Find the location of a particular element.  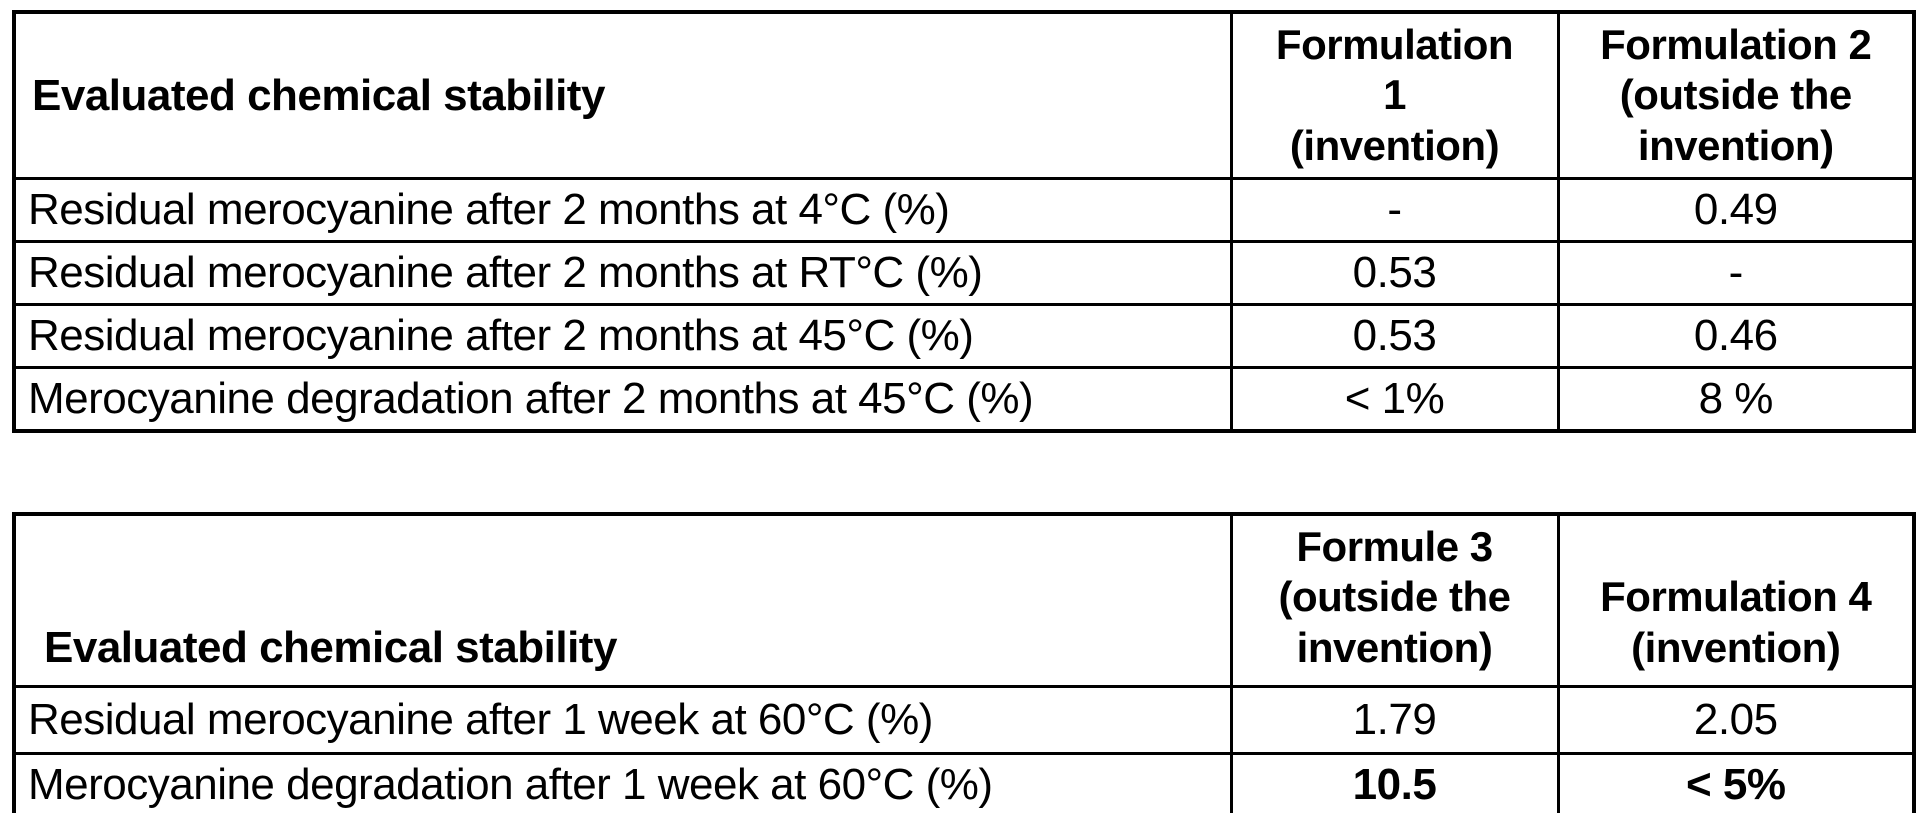

value-cell: < 5% is located at coordinates (1736, 782).